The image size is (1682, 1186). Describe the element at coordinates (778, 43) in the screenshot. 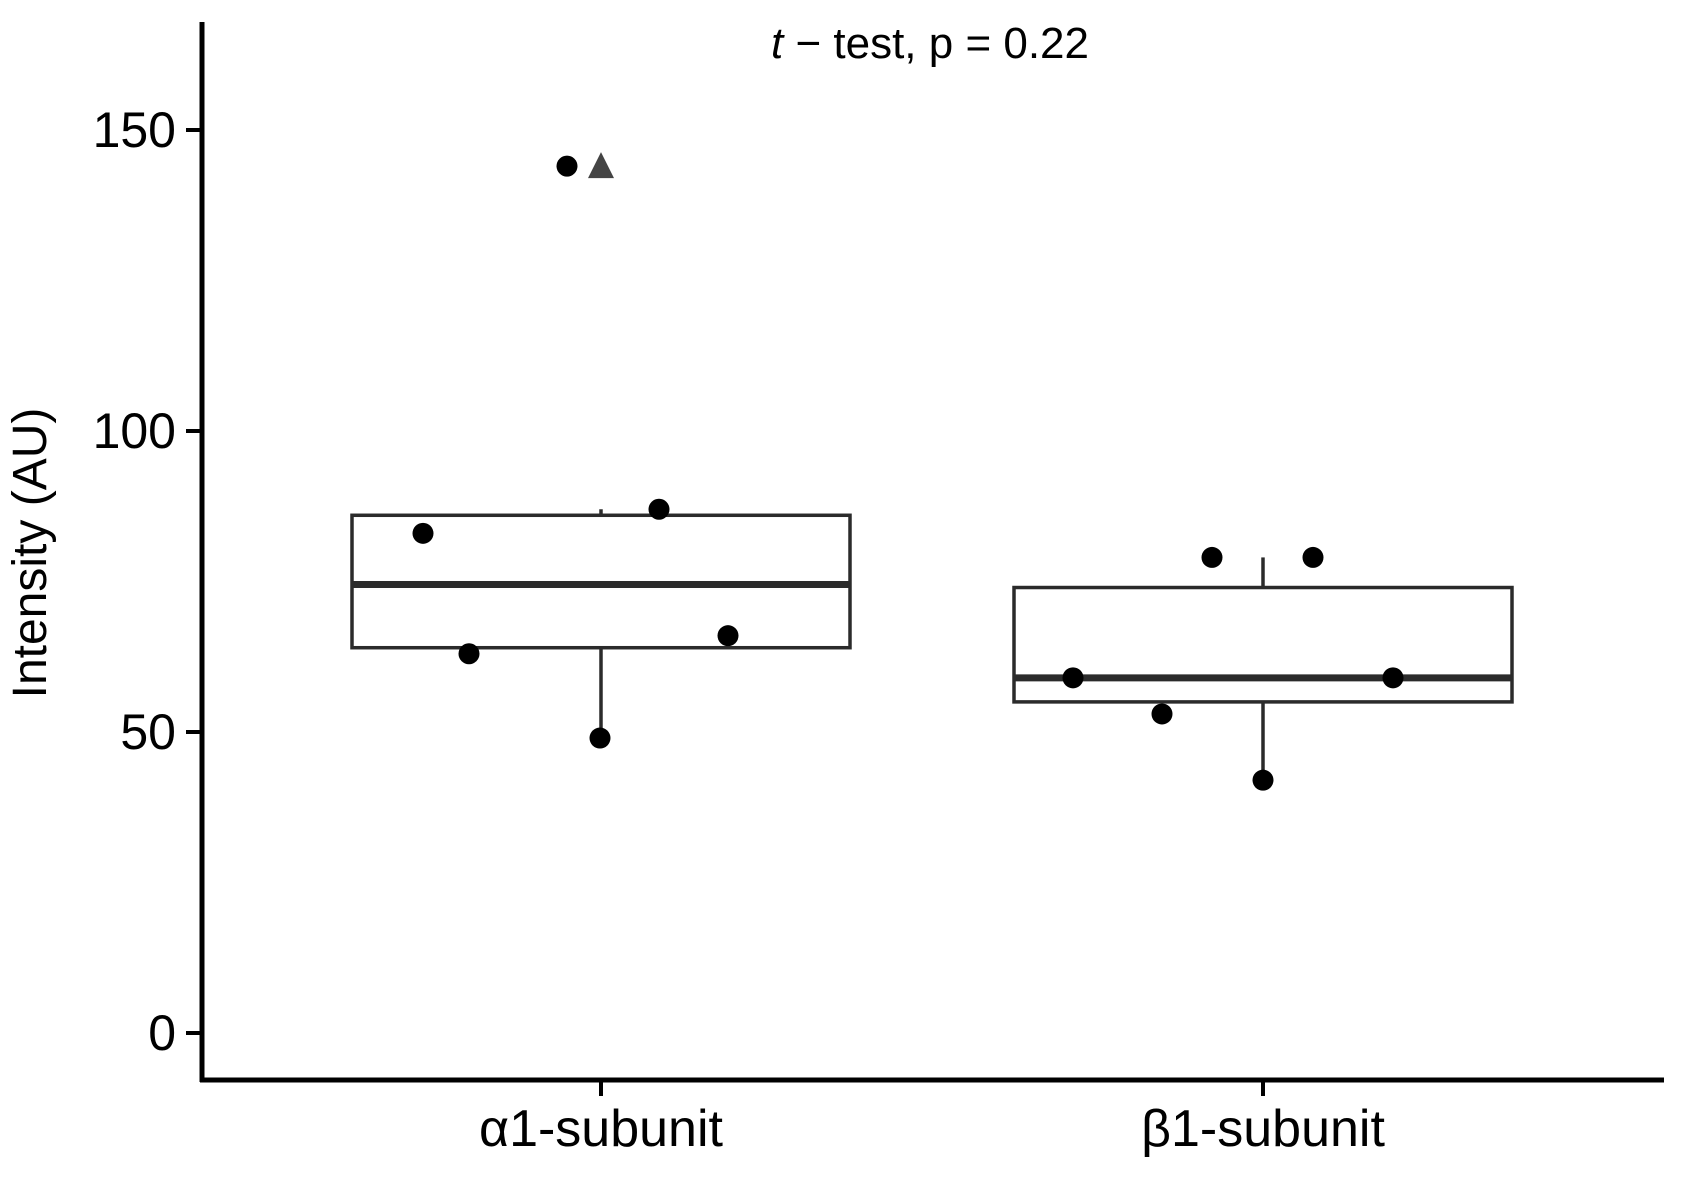

I see `title-stat-symbol: t` at that location.